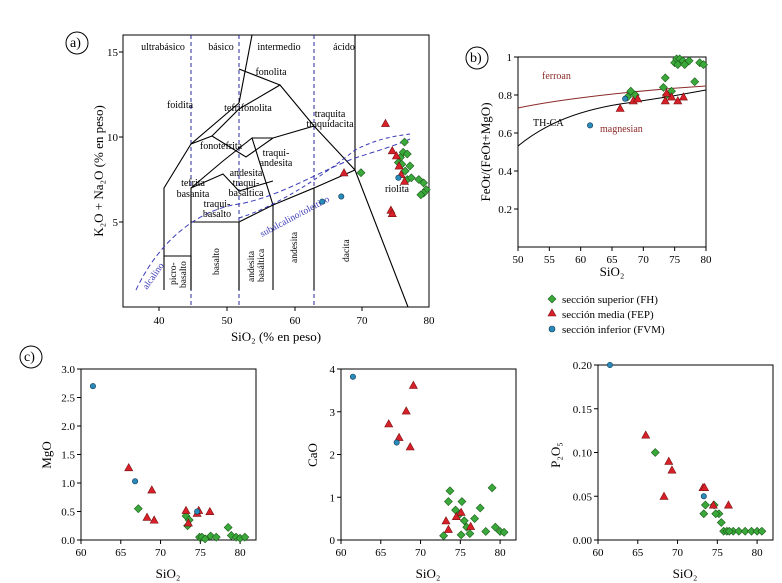  What do you see at coordinates (583, 497) in the screenshot?
I see `p2o5-ytick-label: 0.05` at bounding box center [583, 497].